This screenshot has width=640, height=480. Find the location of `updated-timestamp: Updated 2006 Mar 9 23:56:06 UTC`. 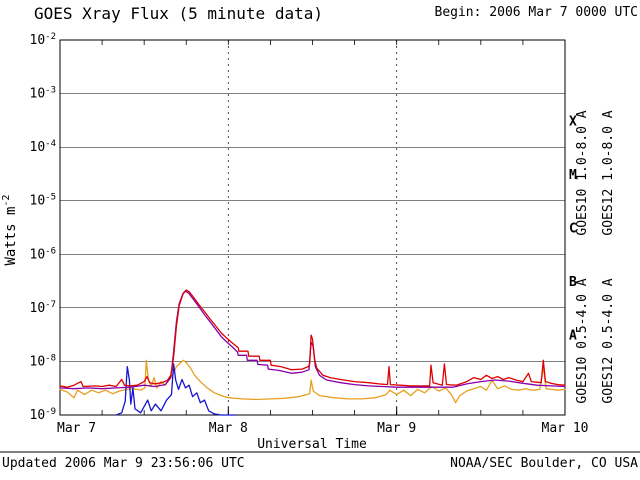

updated-timestamp: Updated 2006 Mar 9 23:56:06 UTC is located at coordinates (123, 463).